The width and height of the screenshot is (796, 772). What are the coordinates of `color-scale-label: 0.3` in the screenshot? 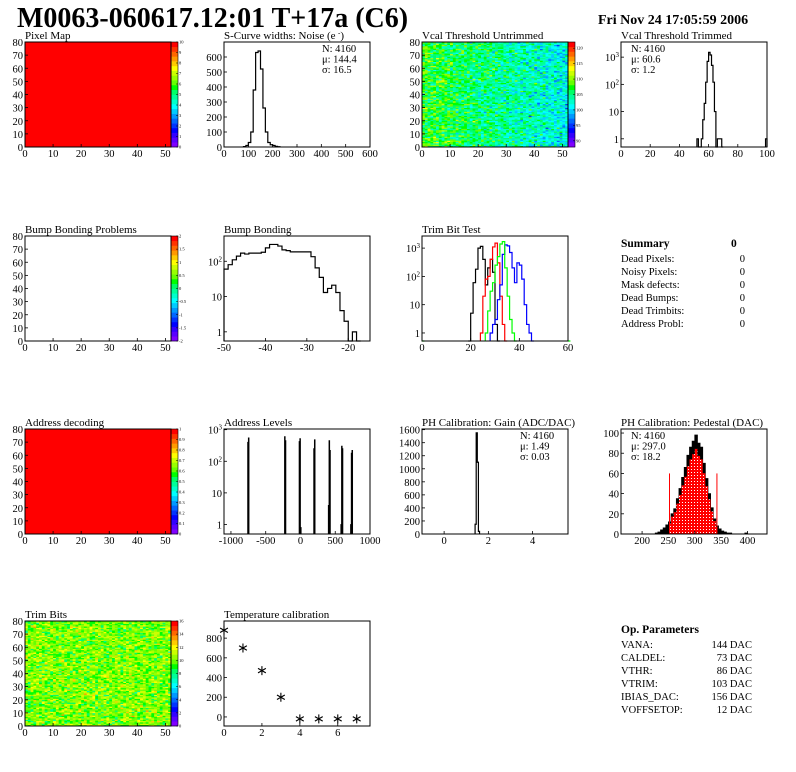 It's located at (182, 502).